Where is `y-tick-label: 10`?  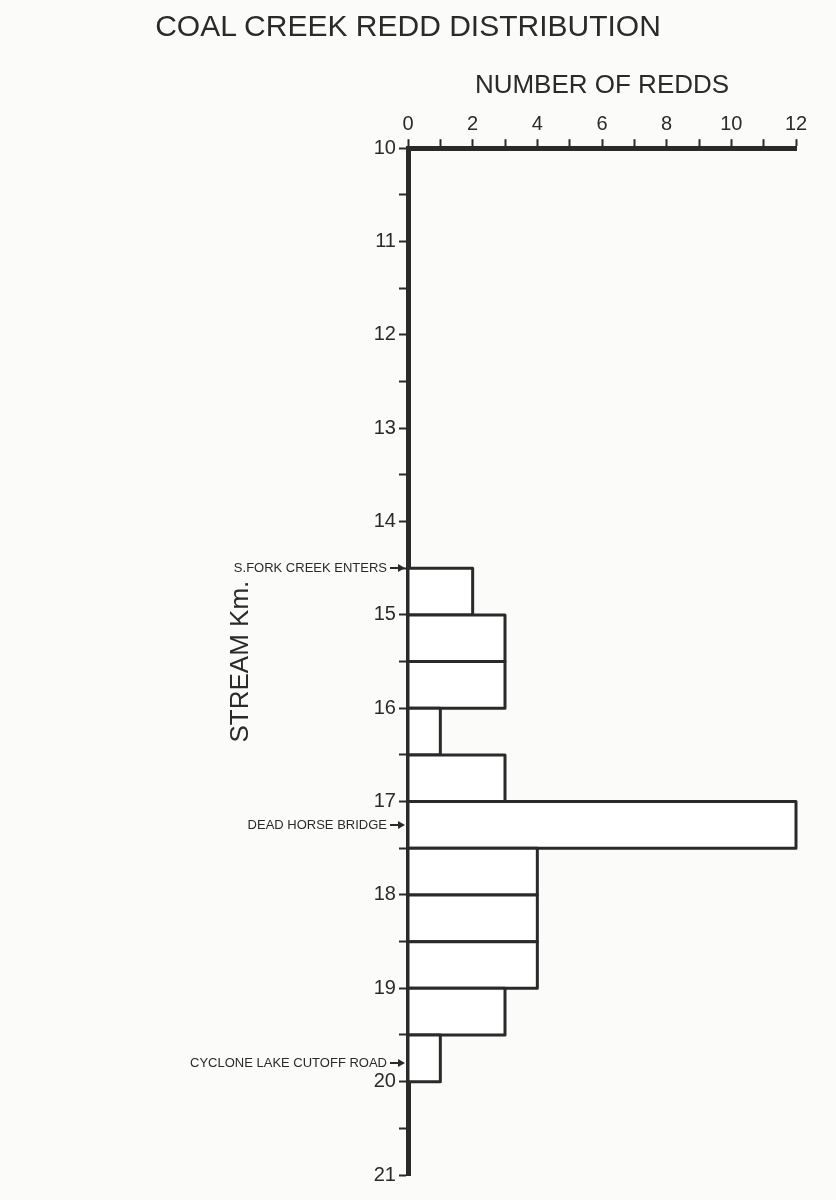
y-tick-label: 10 is located at coordinates (384, 146).